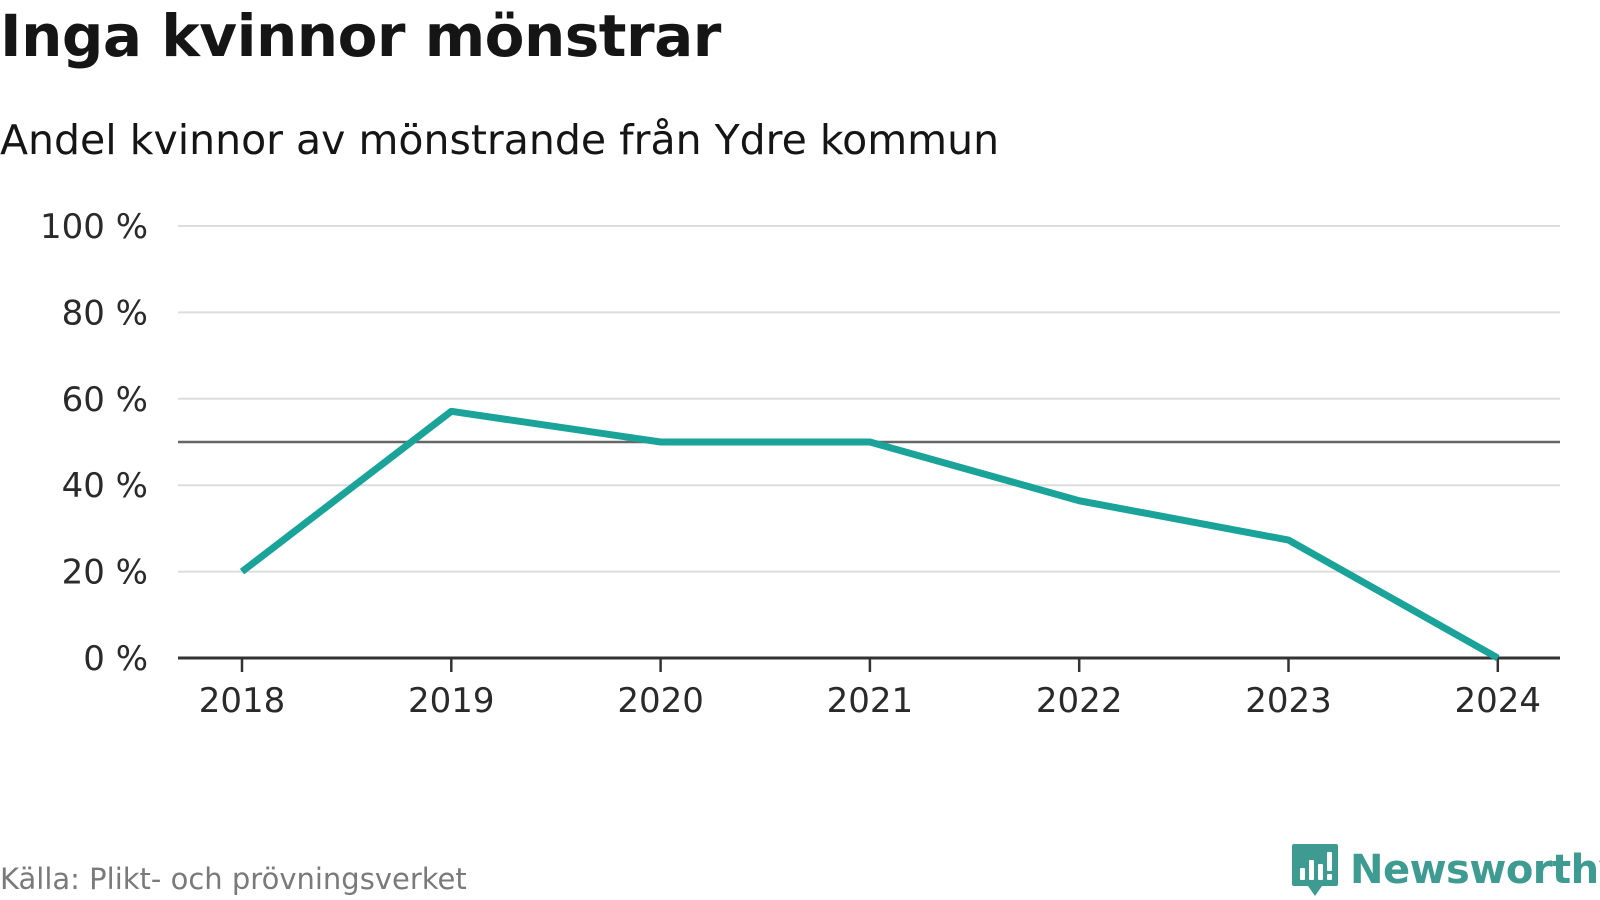 This screenshot has width=1600, height=900. I want to click on brand-name: Newsworthy, so click(1475, 870).